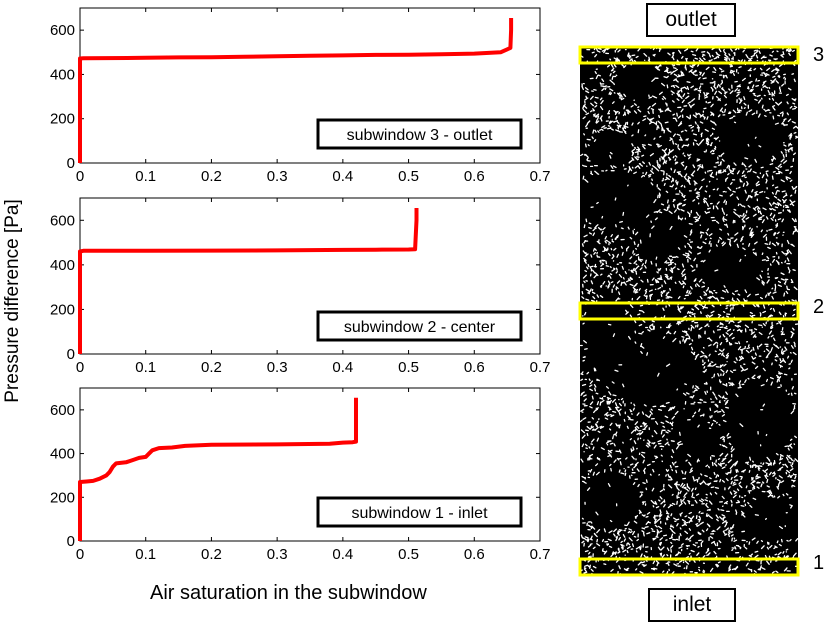 The image size is (831, 624). What do you see at coordinates (819, 55) in the screenshot?
I see `window-marker-3: 3` at bounding box center [819, 55].